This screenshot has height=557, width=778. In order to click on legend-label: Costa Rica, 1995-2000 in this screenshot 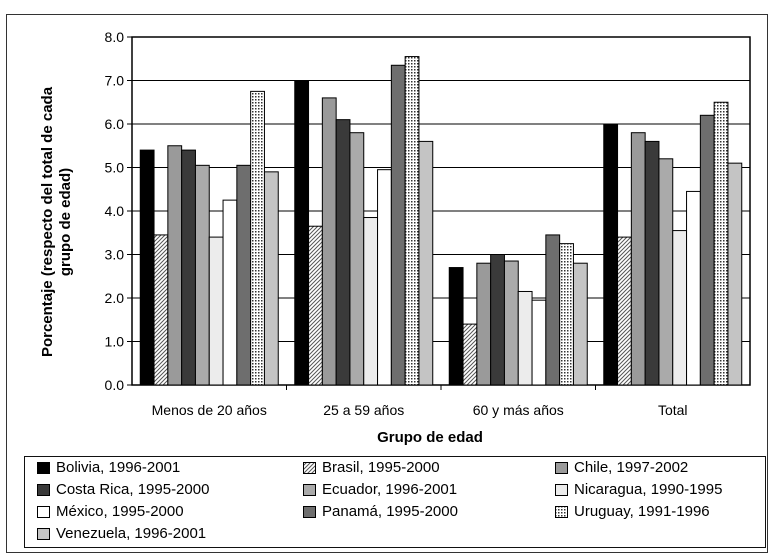, I will do `click(133, 489)`.